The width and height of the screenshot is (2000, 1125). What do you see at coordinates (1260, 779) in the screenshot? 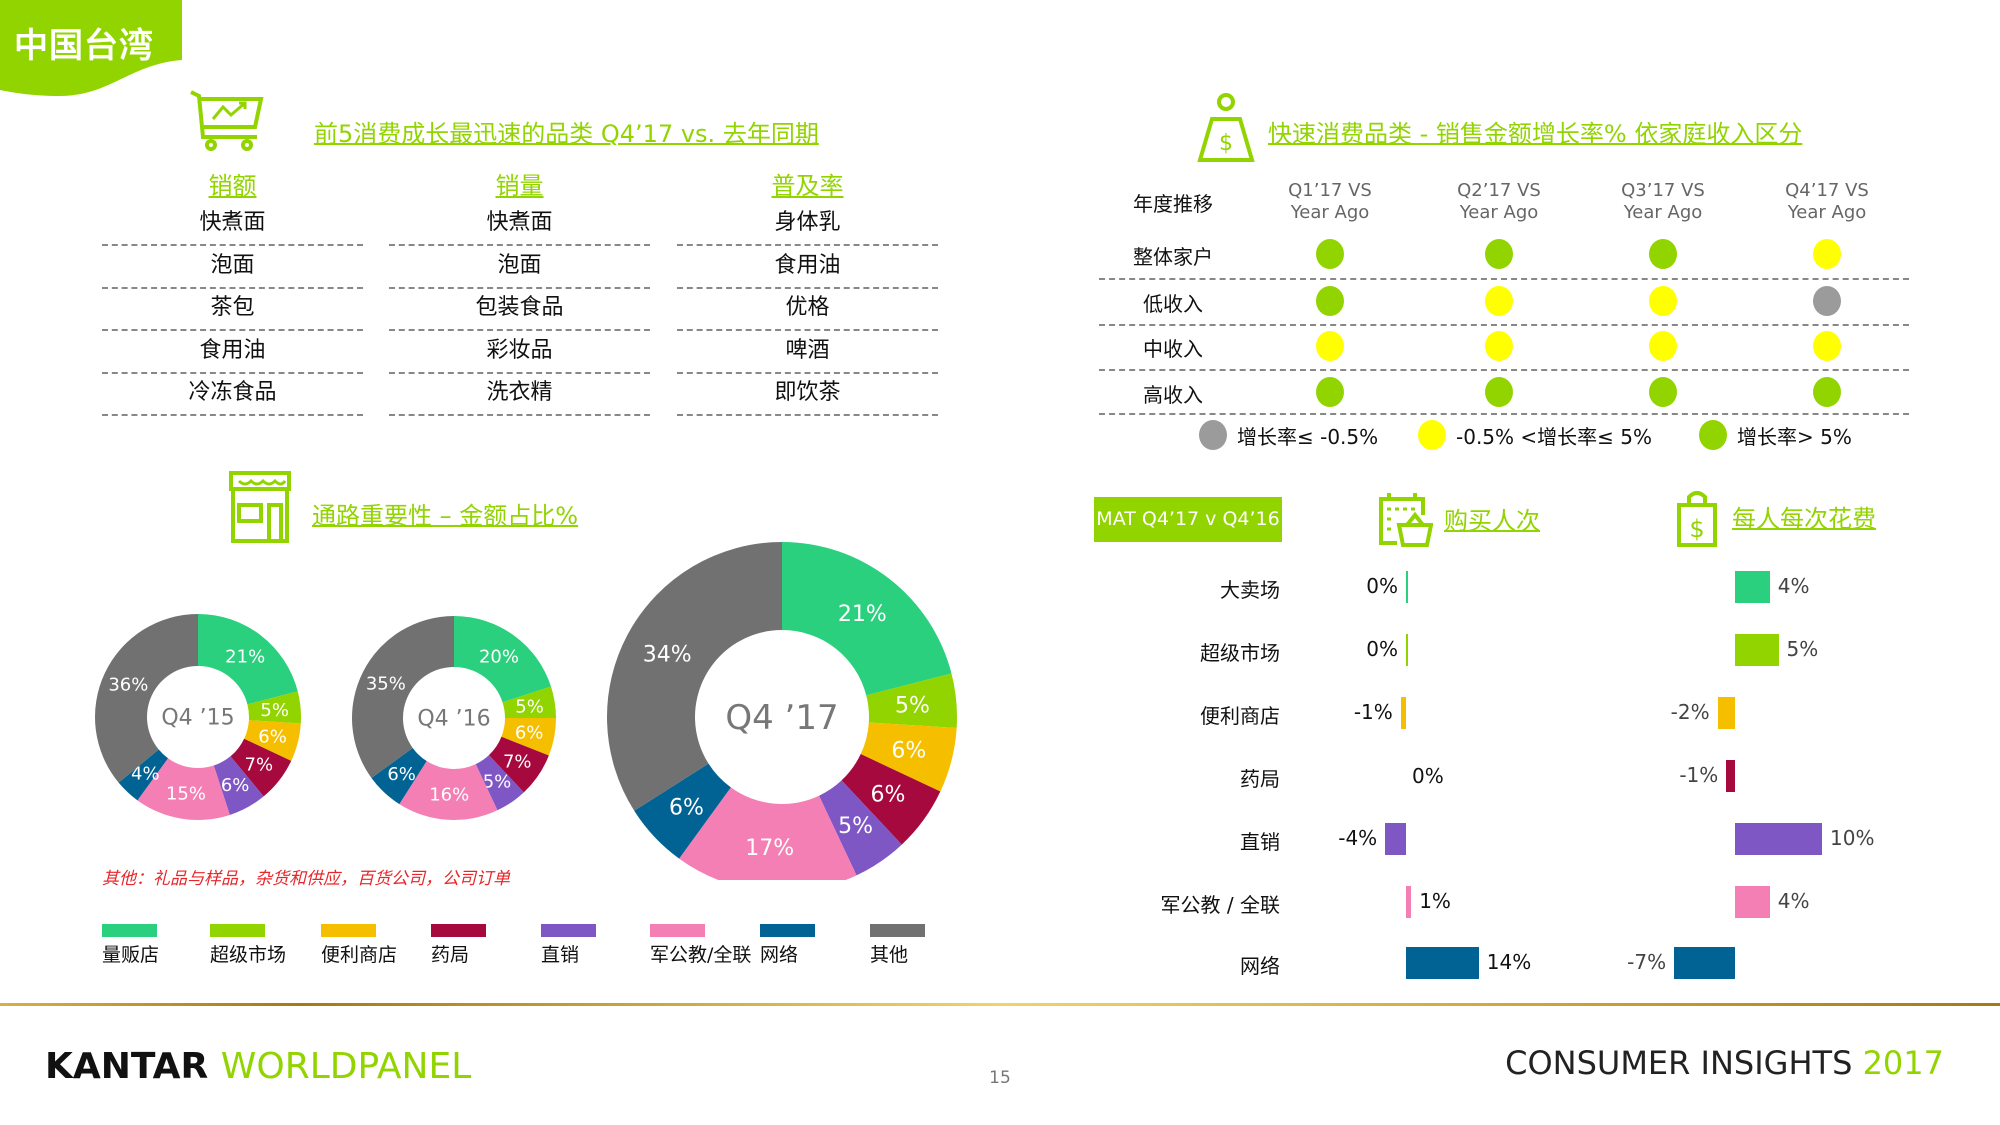
I see `channel-row-label: 药局` at bounding box center [1260, 779].